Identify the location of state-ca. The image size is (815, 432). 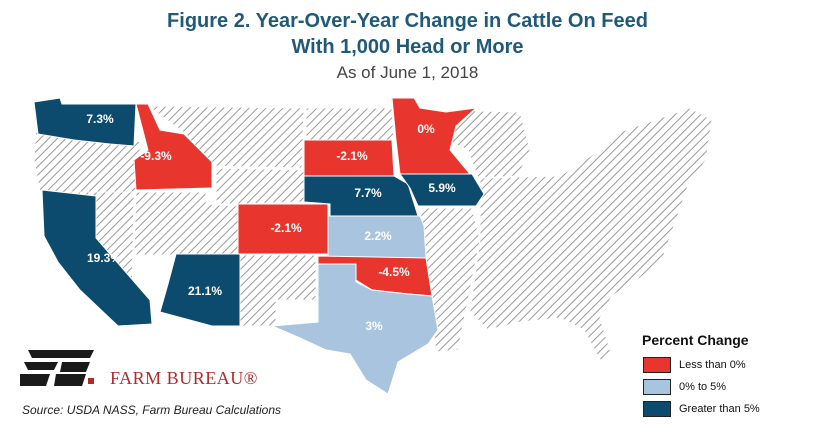
(97, 258).